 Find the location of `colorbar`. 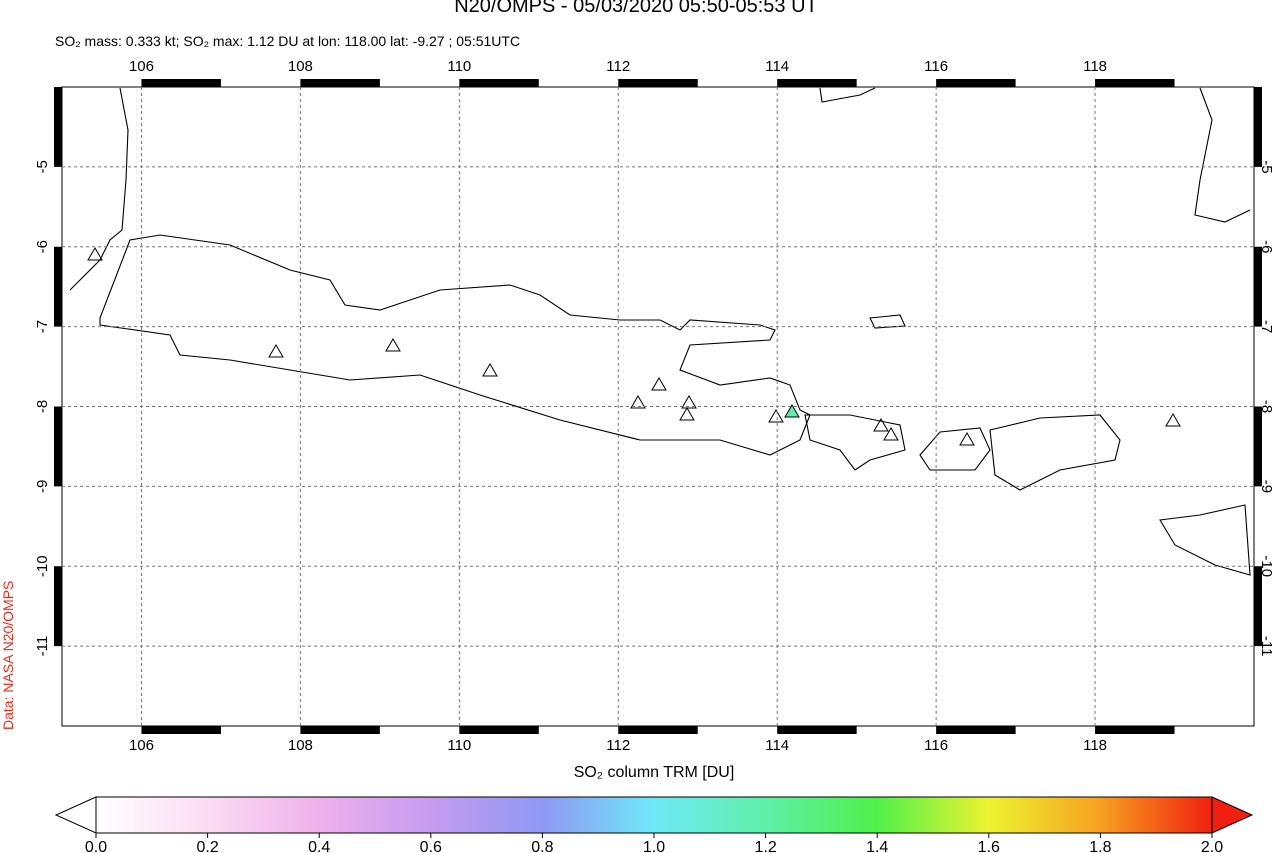

colorbar is located at coordinates (654, 815).